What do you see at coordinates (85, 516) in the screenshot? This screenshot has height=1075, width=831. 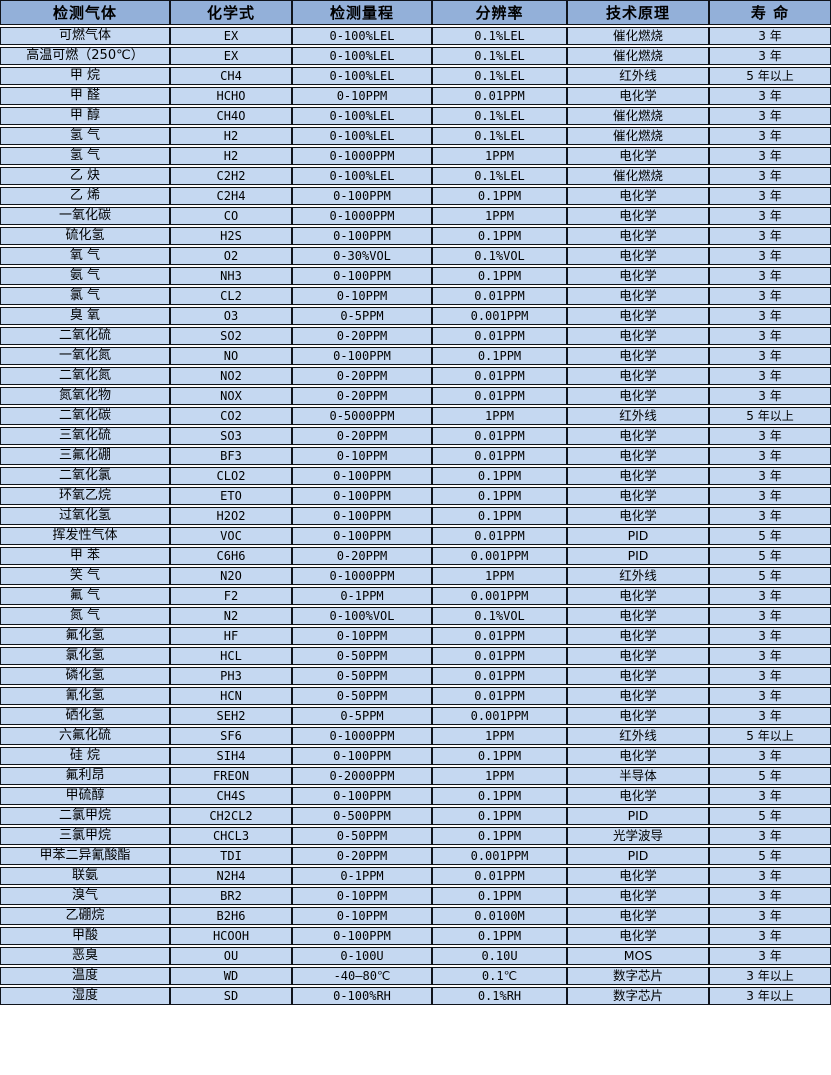 I see `table-cell: 过氧化氢` at bounding box center [85, 516].